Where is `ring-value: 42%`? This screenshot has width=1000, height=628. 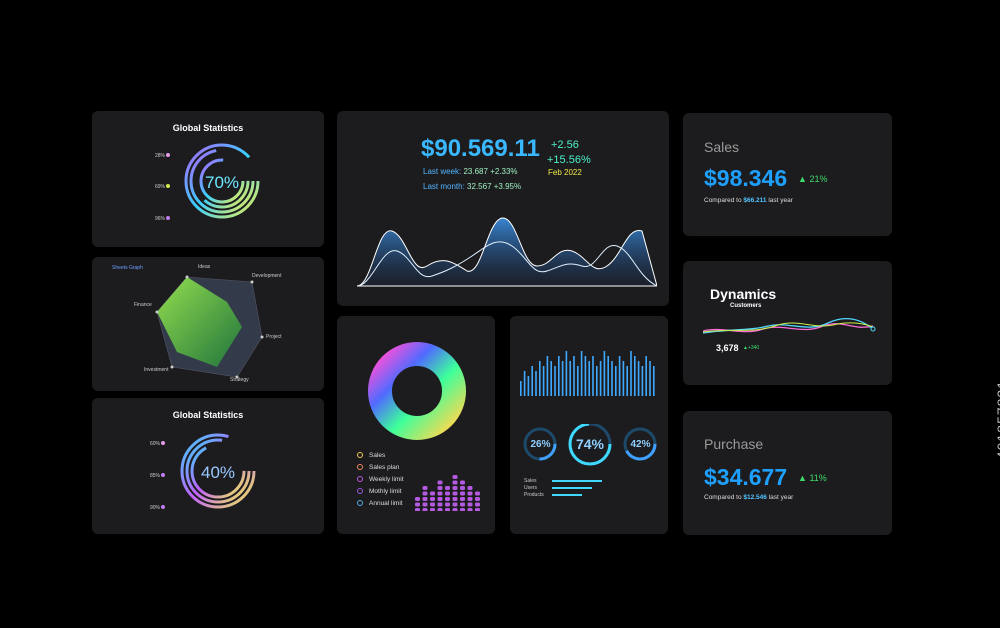 ring-value: 42% is located at coordinates (640, 444).